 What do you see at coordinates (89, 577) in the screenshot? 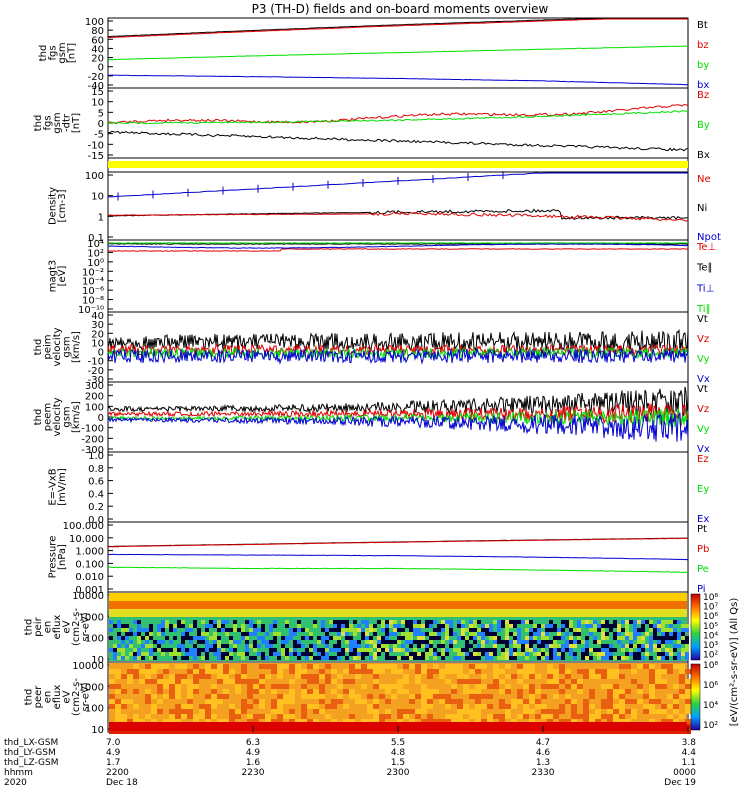
I see `ytick-label: 0.010` at bounding box center [89, 577].